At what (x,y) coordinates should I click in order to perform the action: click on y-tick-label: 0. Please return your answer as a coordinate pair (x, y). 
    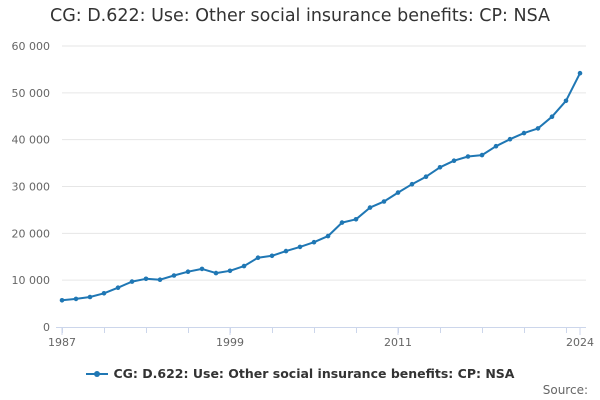
    Looking at the image, I should click on (46, 327).